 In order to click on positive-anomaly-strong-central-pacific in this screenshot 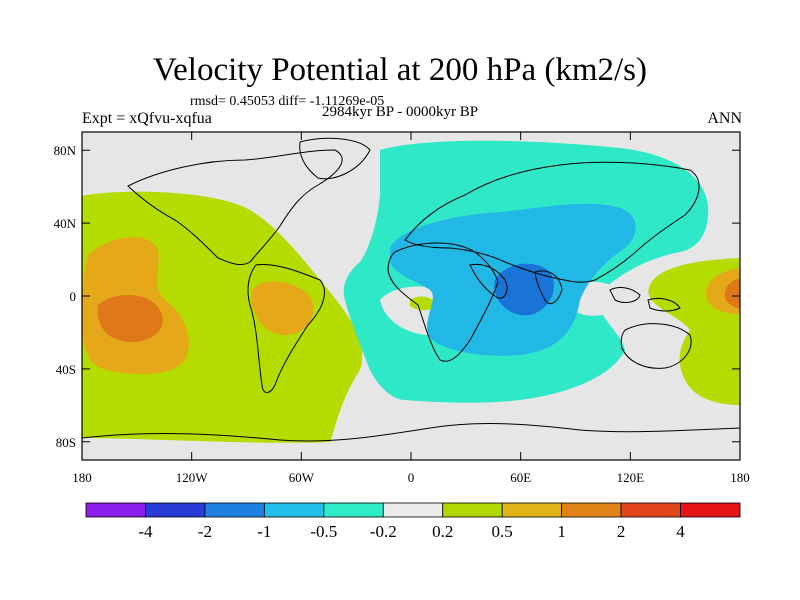, I will do `click(130, 318)`.